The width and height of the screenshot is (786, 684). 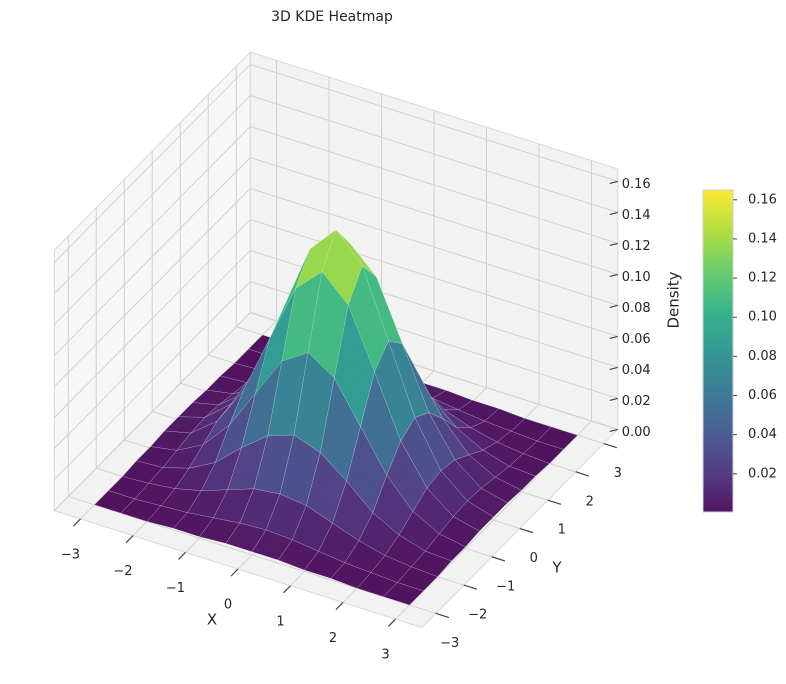 I want to click on colorbar-tick-label: 0.08, so click(x=762, y=356).